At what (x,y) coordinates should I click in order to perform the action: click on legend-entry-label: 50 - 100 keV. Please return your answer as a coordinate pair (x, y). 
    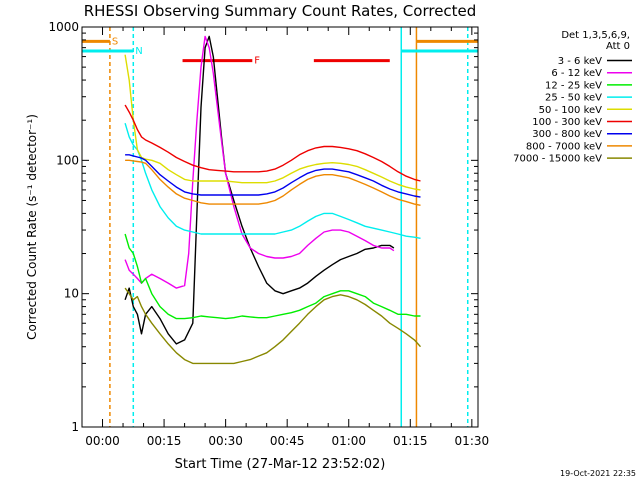
    Looking at the image, I should click on (571, 110).